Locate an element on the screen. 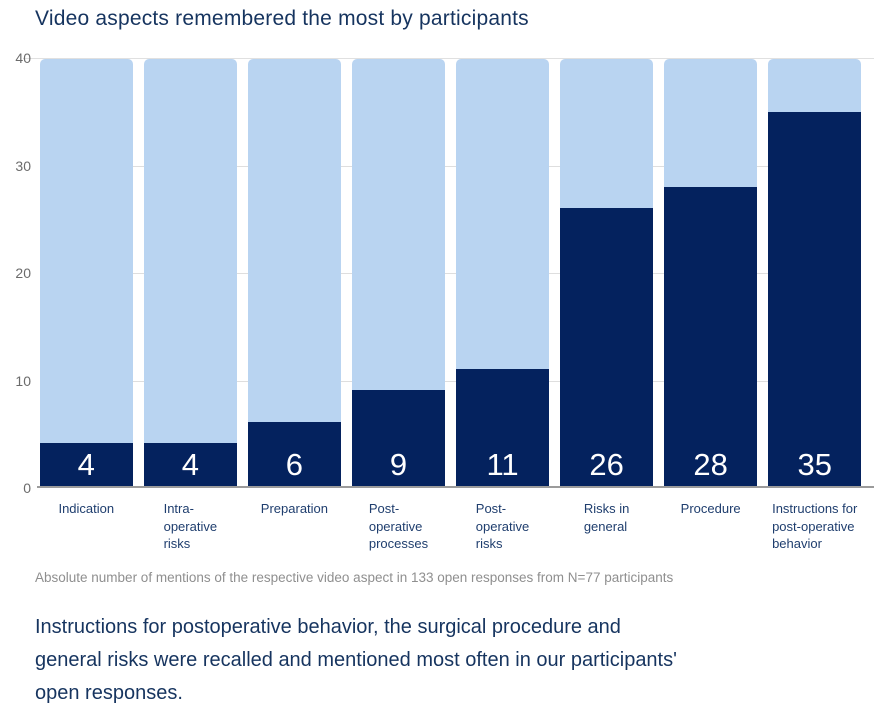 This screenshot has width=874, height=720. y-tick-label: 40 is located at coordinates (23, 58).